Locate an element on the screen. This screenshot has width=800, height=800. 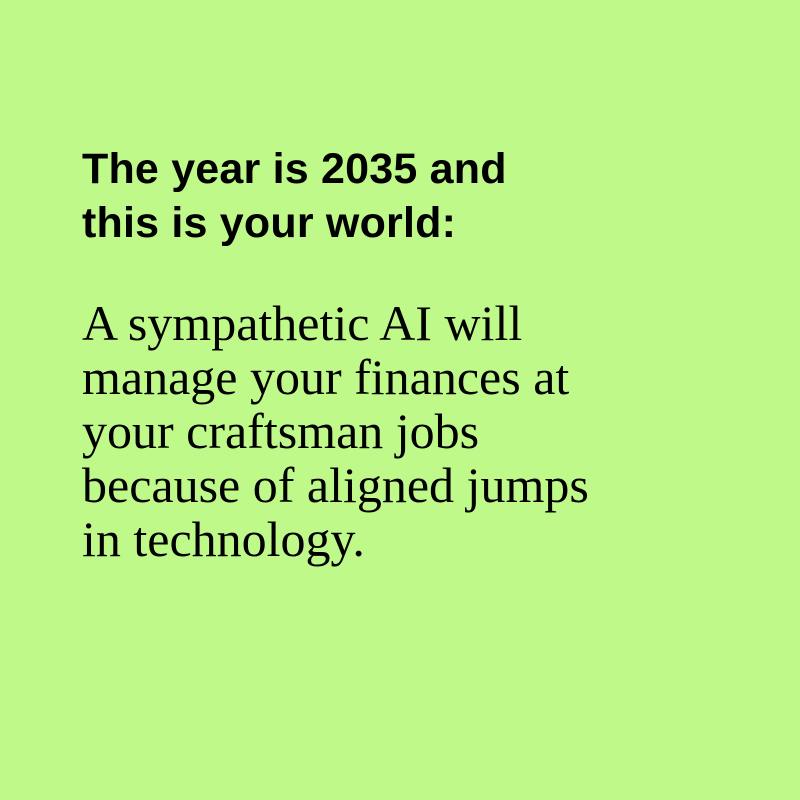
body-line: in technology. is located at coordinates (223, 539).